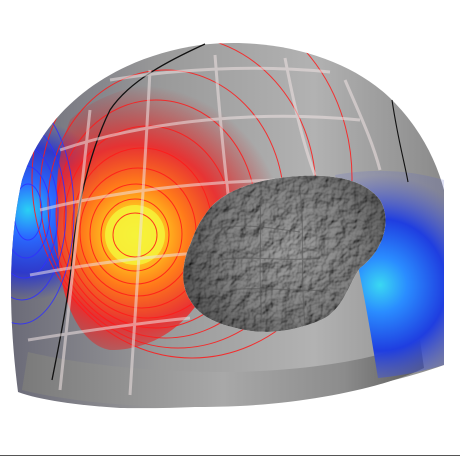 The image size is (460, 460). Describe the element at coordinates (223, 374) in the screenshot. I see `shell-rim` at that location.